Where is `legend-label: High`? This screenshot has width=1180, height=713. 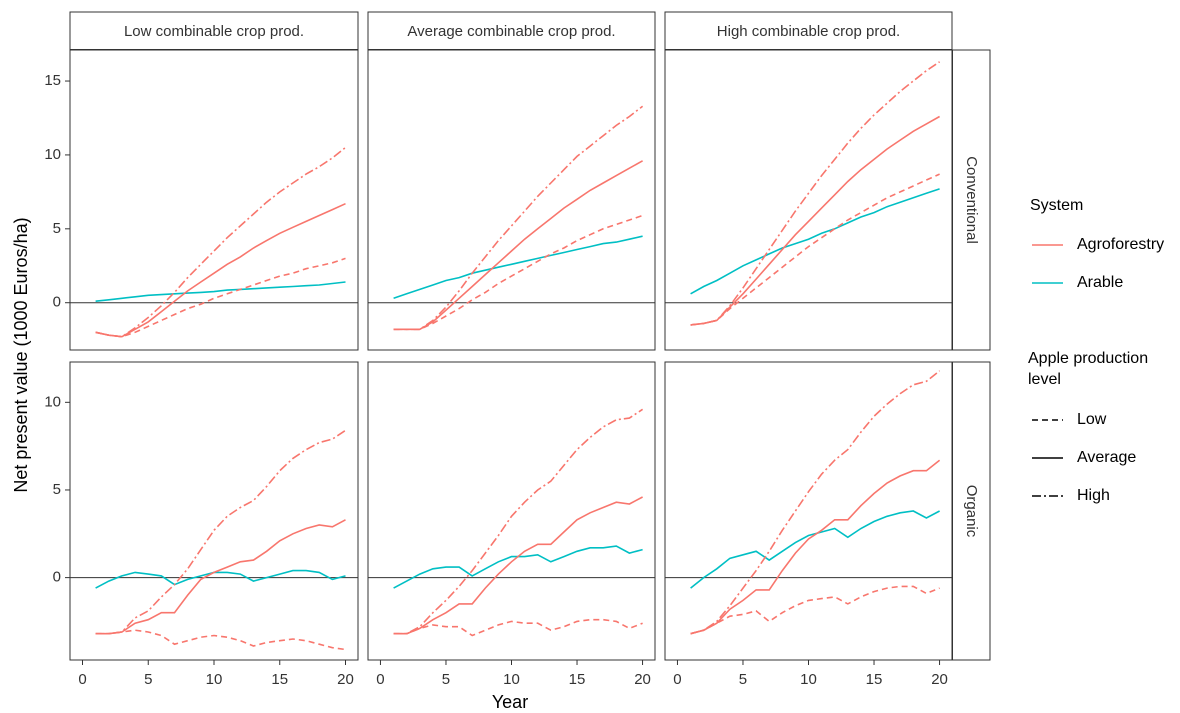 legend-label: High is located at coordinates (1093, 495).